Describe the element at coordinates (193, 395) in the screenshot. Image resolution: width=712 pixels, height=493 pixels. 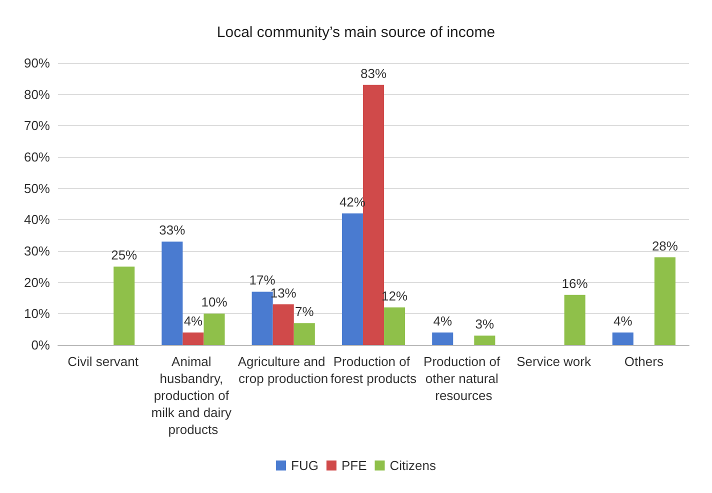
I see `x-tick-label: Animal husbandry, production of milk and dairy products` at that location.